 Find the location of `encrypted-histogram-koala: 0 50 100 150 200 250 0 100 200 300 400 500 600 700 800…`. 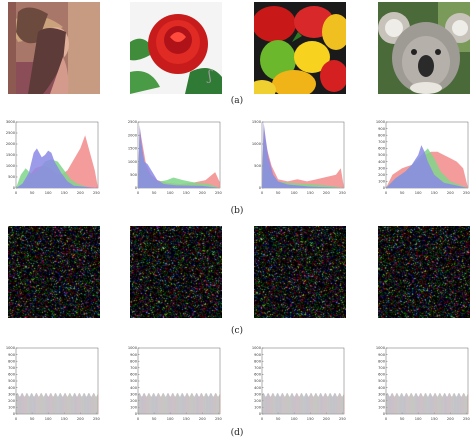

encrypted-histogram-koala: 0 50 100 150 200 250 0 100 200 300 400 500 600 700 800… is located at coordinates (423, 383).